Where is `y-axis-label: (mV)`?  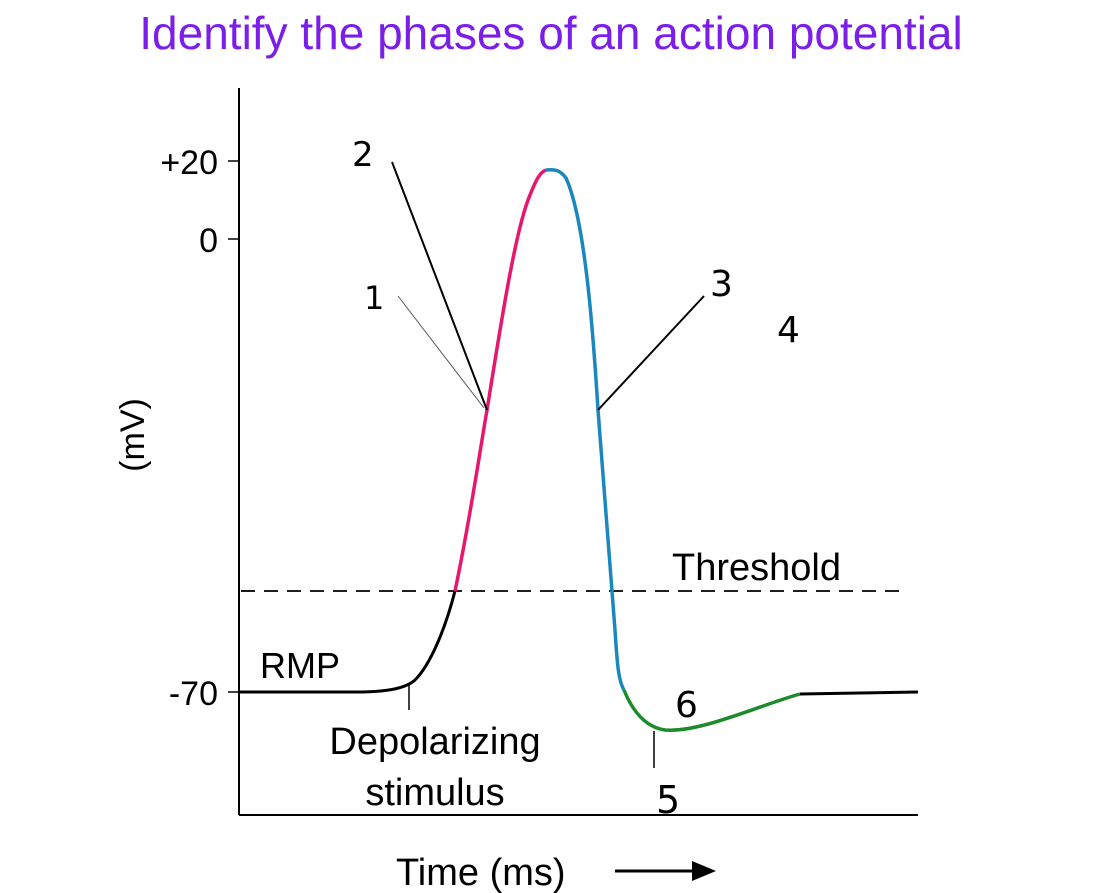 y-axis-label: (mV) is located at coordinates (133, 435).